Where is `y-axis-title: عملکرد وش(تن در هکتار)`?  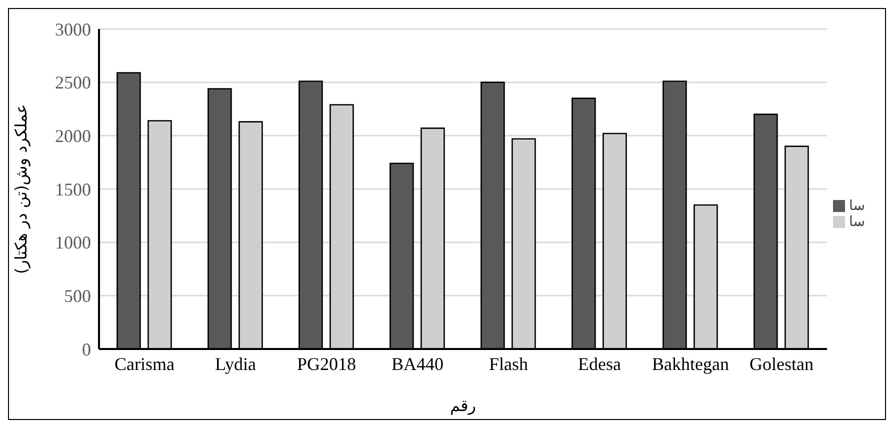
y-axis-title: عملکرد وش(تن در هکتار) is located at coordinates (21, 189).